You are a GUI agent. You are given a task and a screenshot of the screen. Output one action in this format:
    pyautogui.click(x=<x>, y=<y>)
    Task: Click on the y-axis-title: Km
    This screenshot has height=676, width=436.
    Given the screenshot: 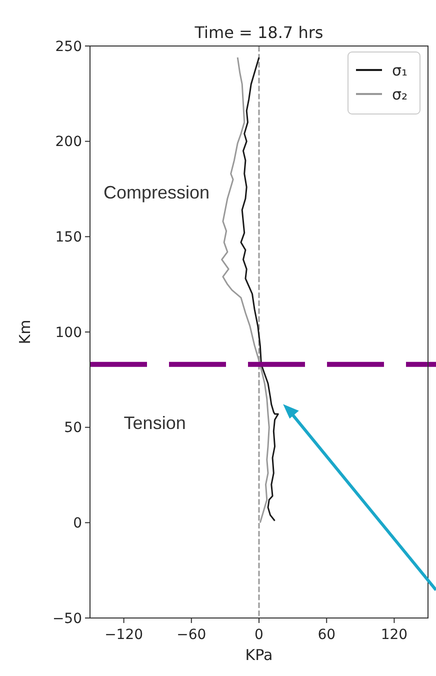 What is the action you would take?
    pyautogui.click(x=25, y=332)
    